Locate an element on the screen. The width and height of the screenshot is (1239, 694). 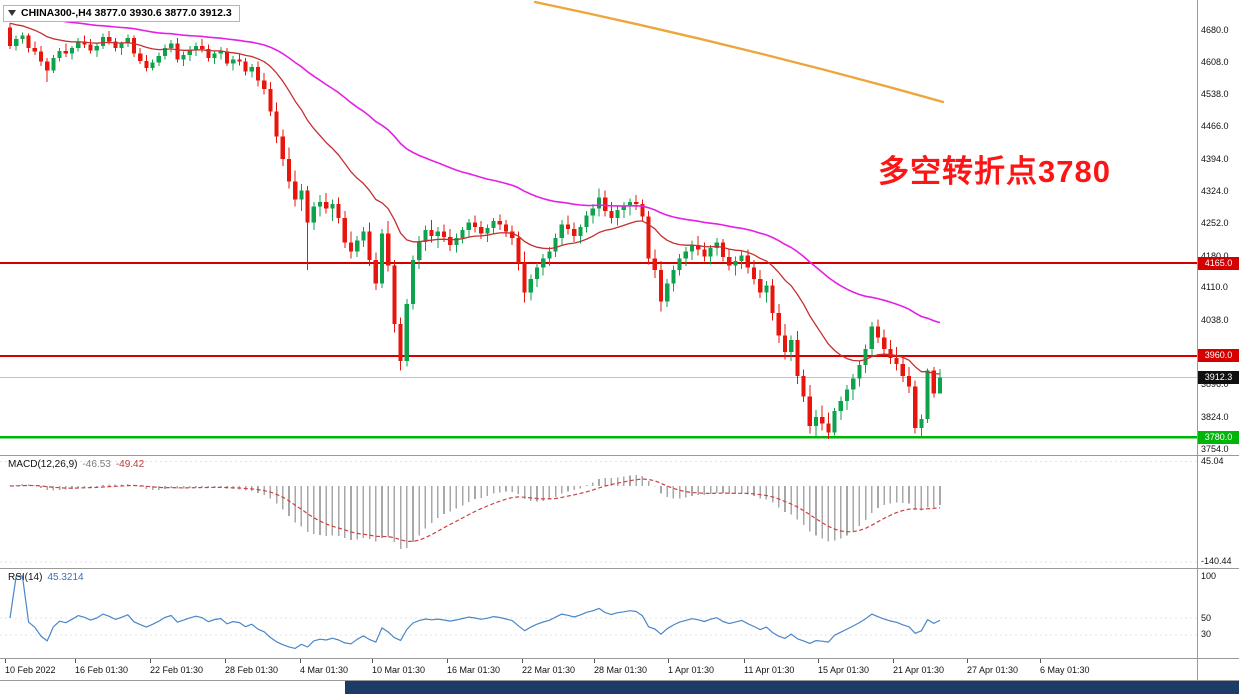
price-axis-tick: 4538.0 is located at coordinates (1215, 93).